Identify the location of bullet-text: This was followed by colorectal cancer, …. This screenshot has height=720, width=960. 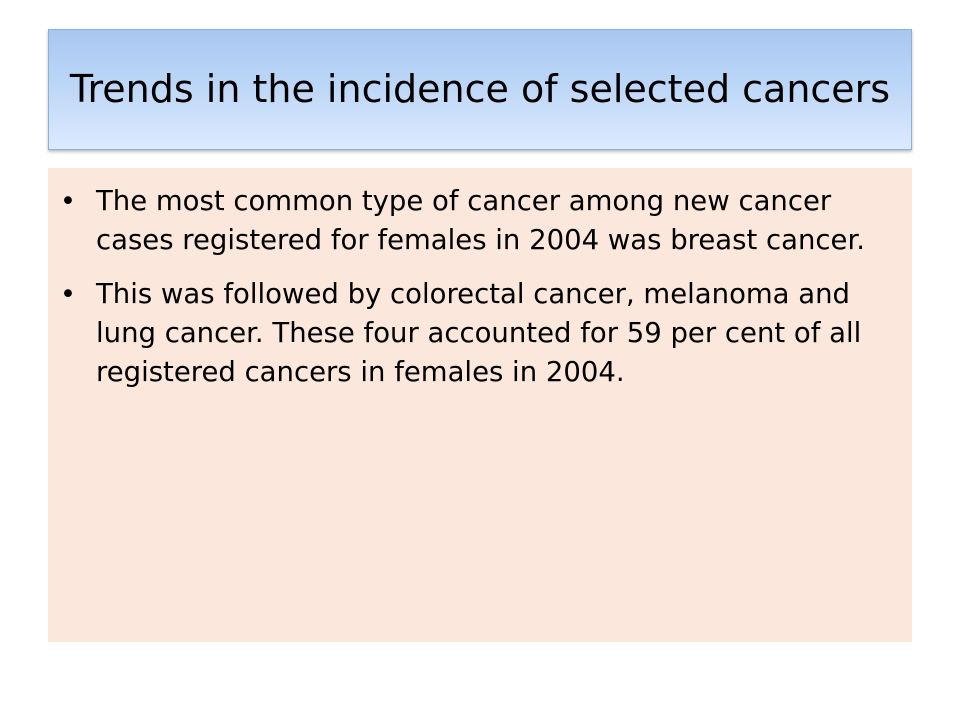
(479, 333).